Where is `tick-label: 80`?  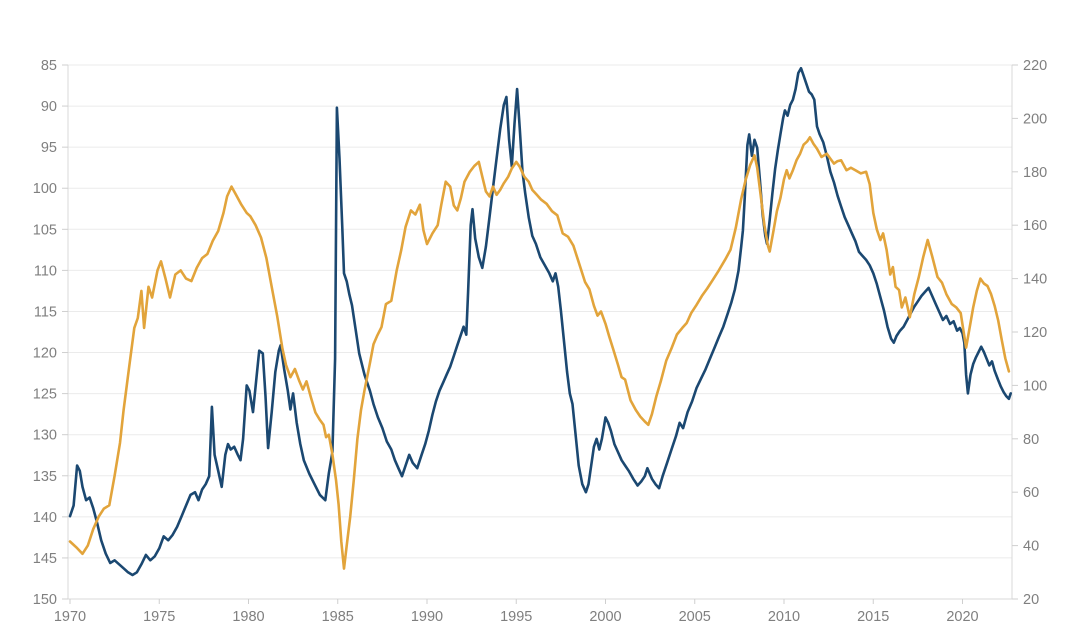
tick-label: 80 is located at coordinates (1031, 440).